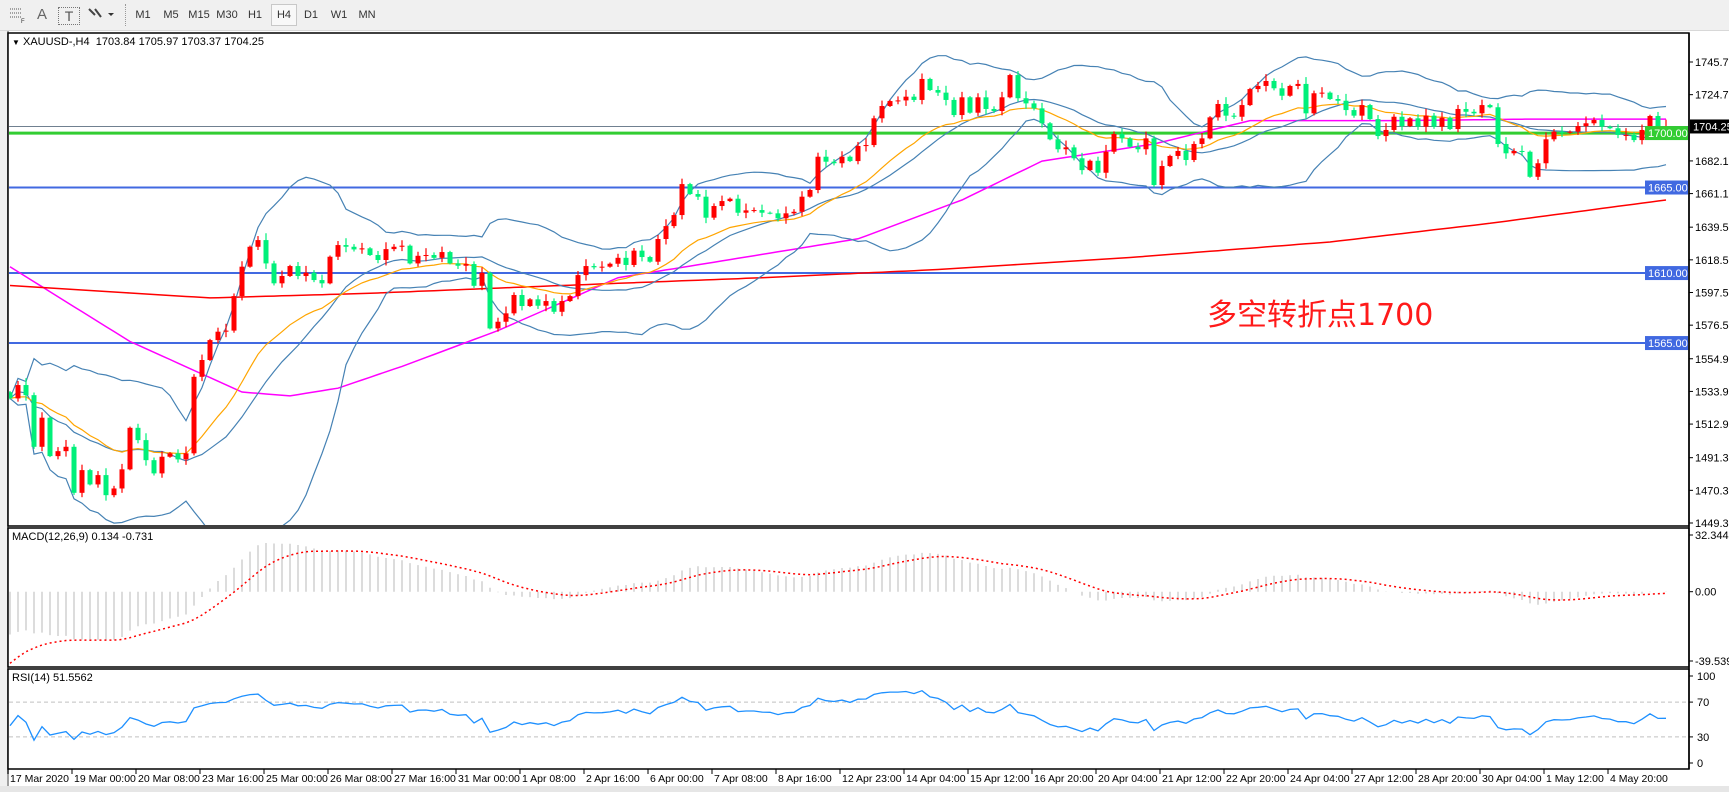 Image resolution: width=1729 pixels, height=792 pixels. I want to click on time-tick-label: 28 Apr 20:00, so click(1448, 779).